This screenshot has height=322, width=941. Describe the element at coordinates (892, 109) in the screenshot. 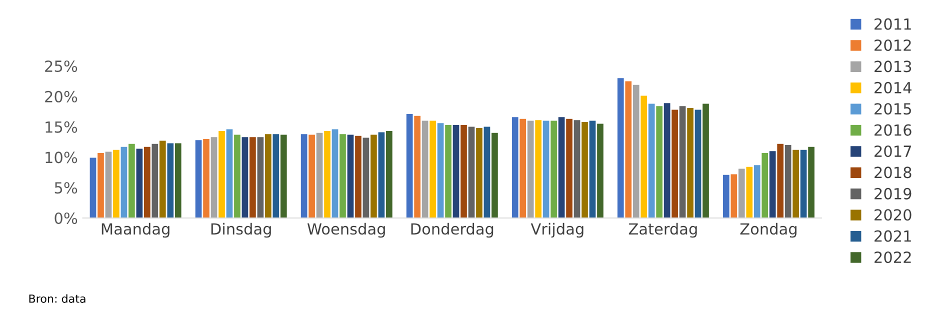

I see `legend-label: 2015` at that location.